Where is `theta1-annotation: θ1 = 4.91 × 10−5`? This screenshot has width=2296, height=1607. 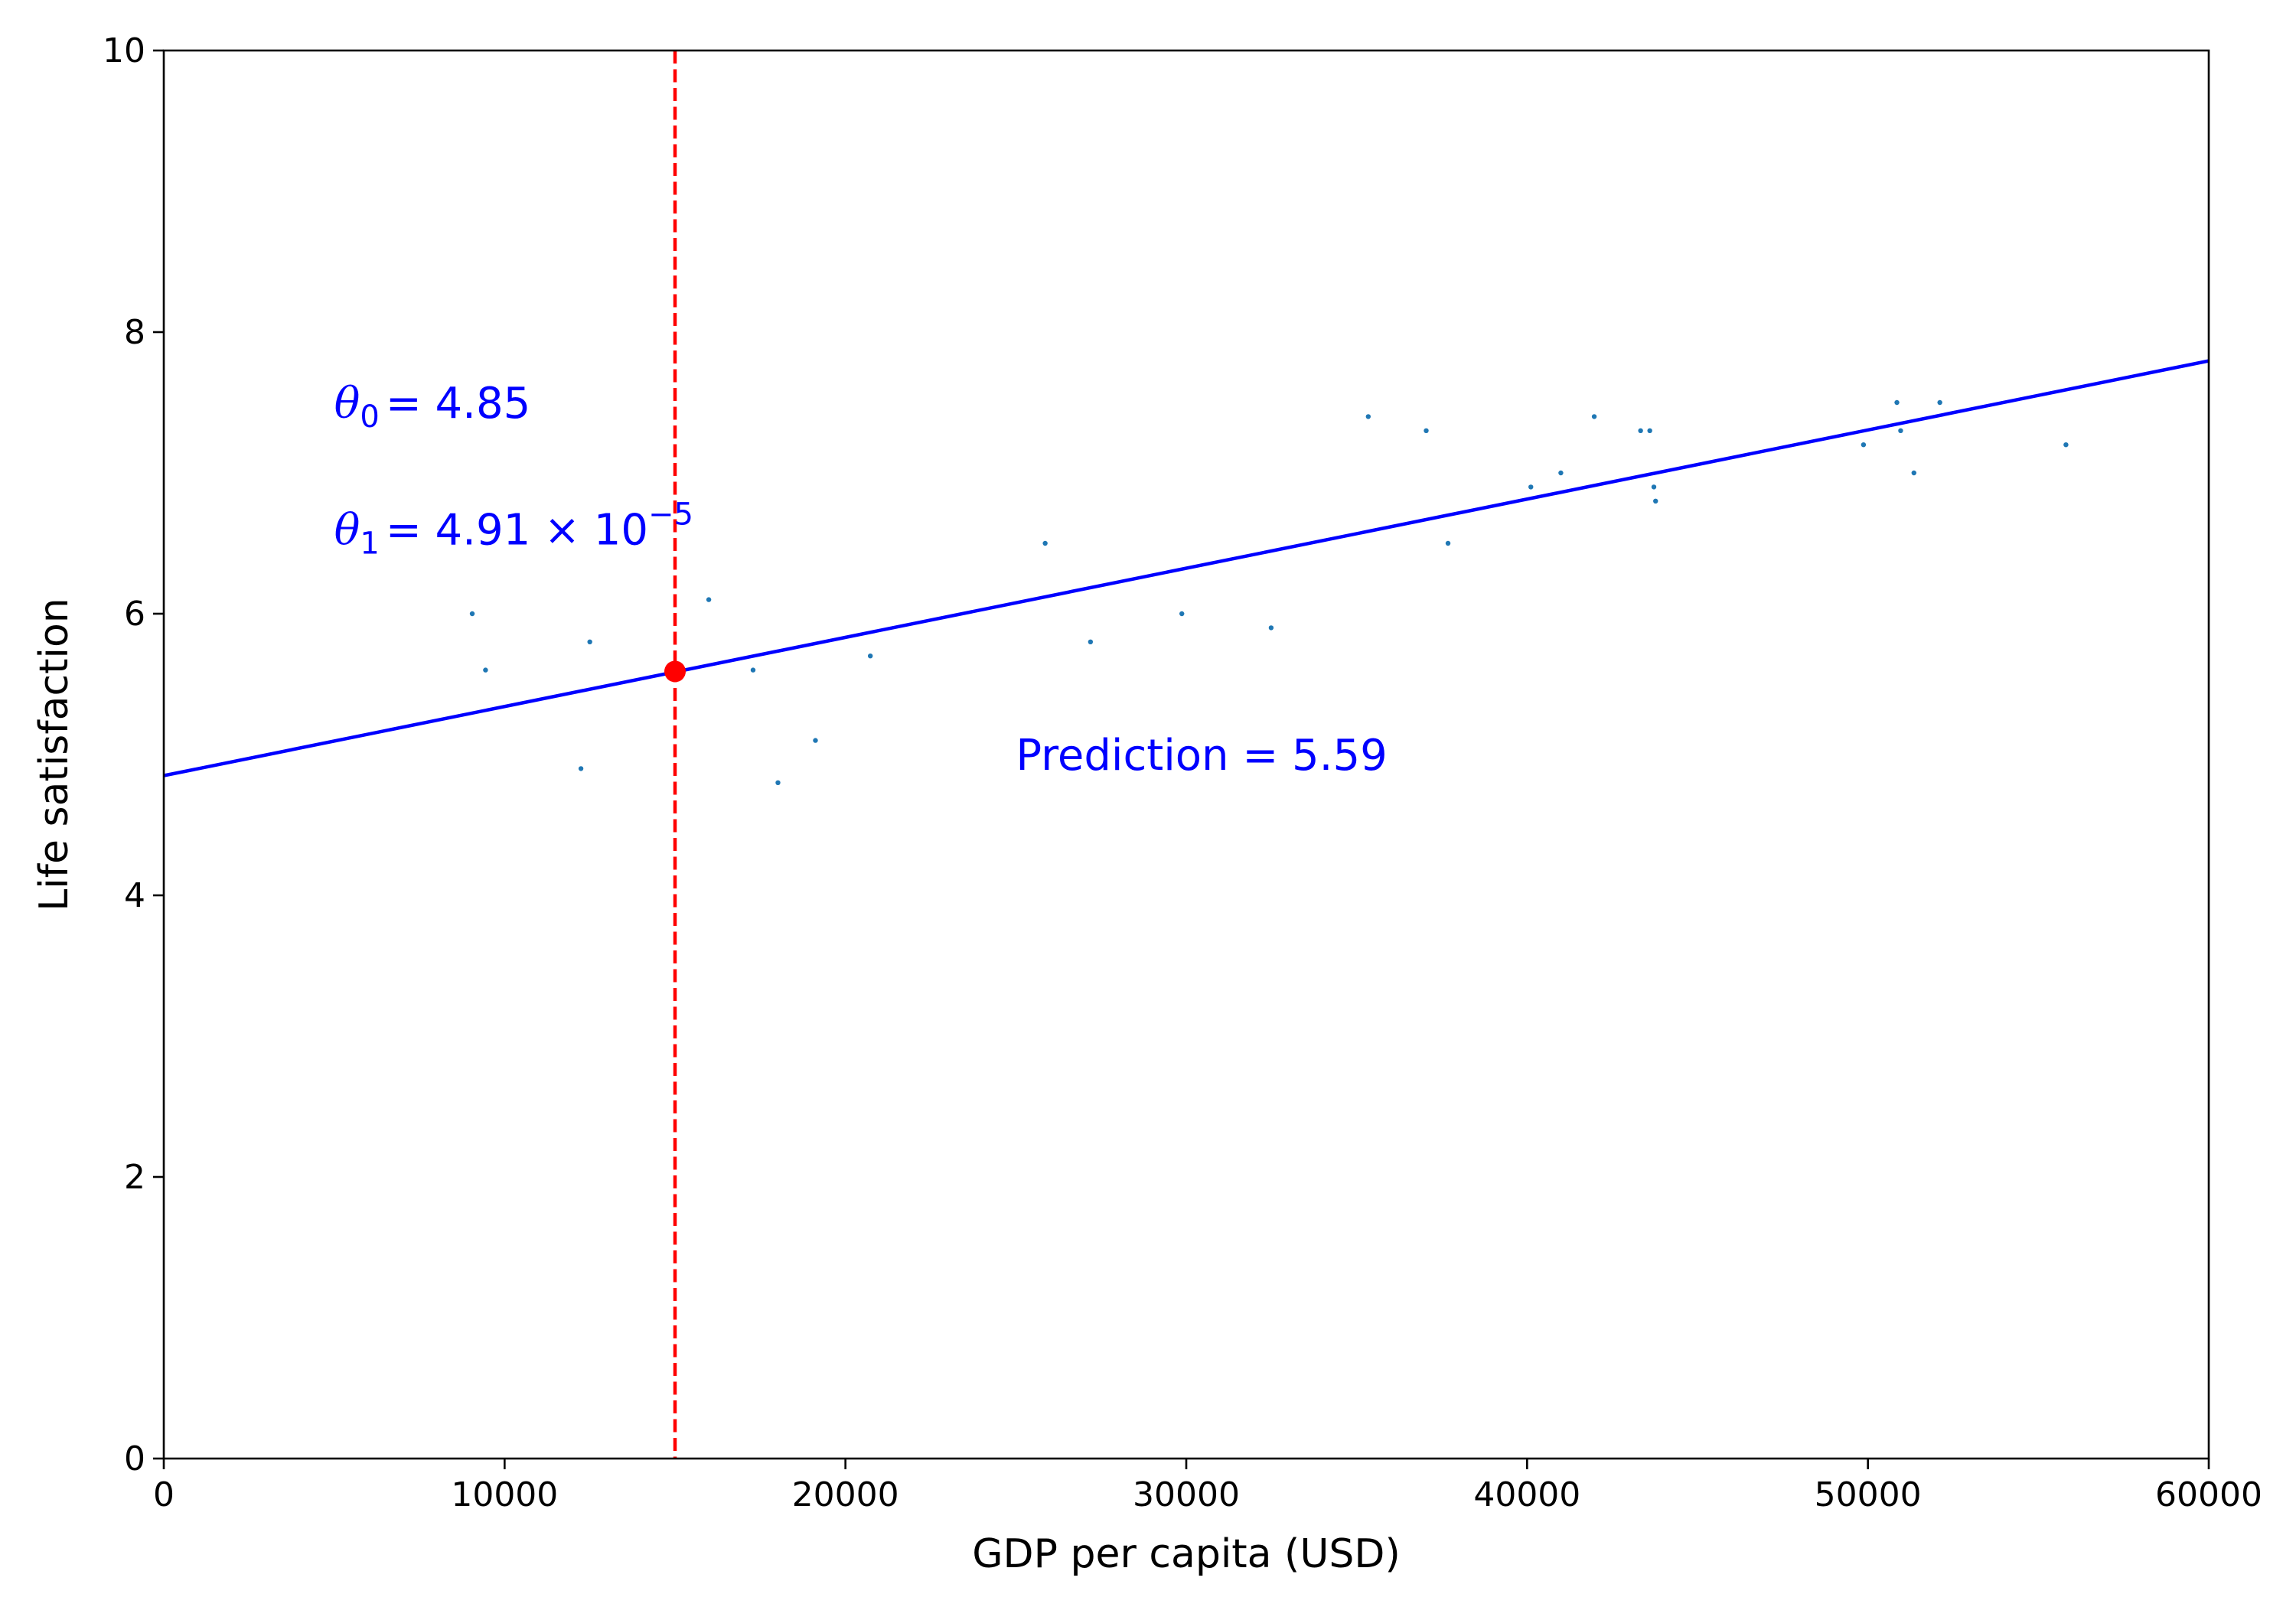
theta1-annotation: θ1 = 4.91 × 10−5 is located at coordinates (513, 529).